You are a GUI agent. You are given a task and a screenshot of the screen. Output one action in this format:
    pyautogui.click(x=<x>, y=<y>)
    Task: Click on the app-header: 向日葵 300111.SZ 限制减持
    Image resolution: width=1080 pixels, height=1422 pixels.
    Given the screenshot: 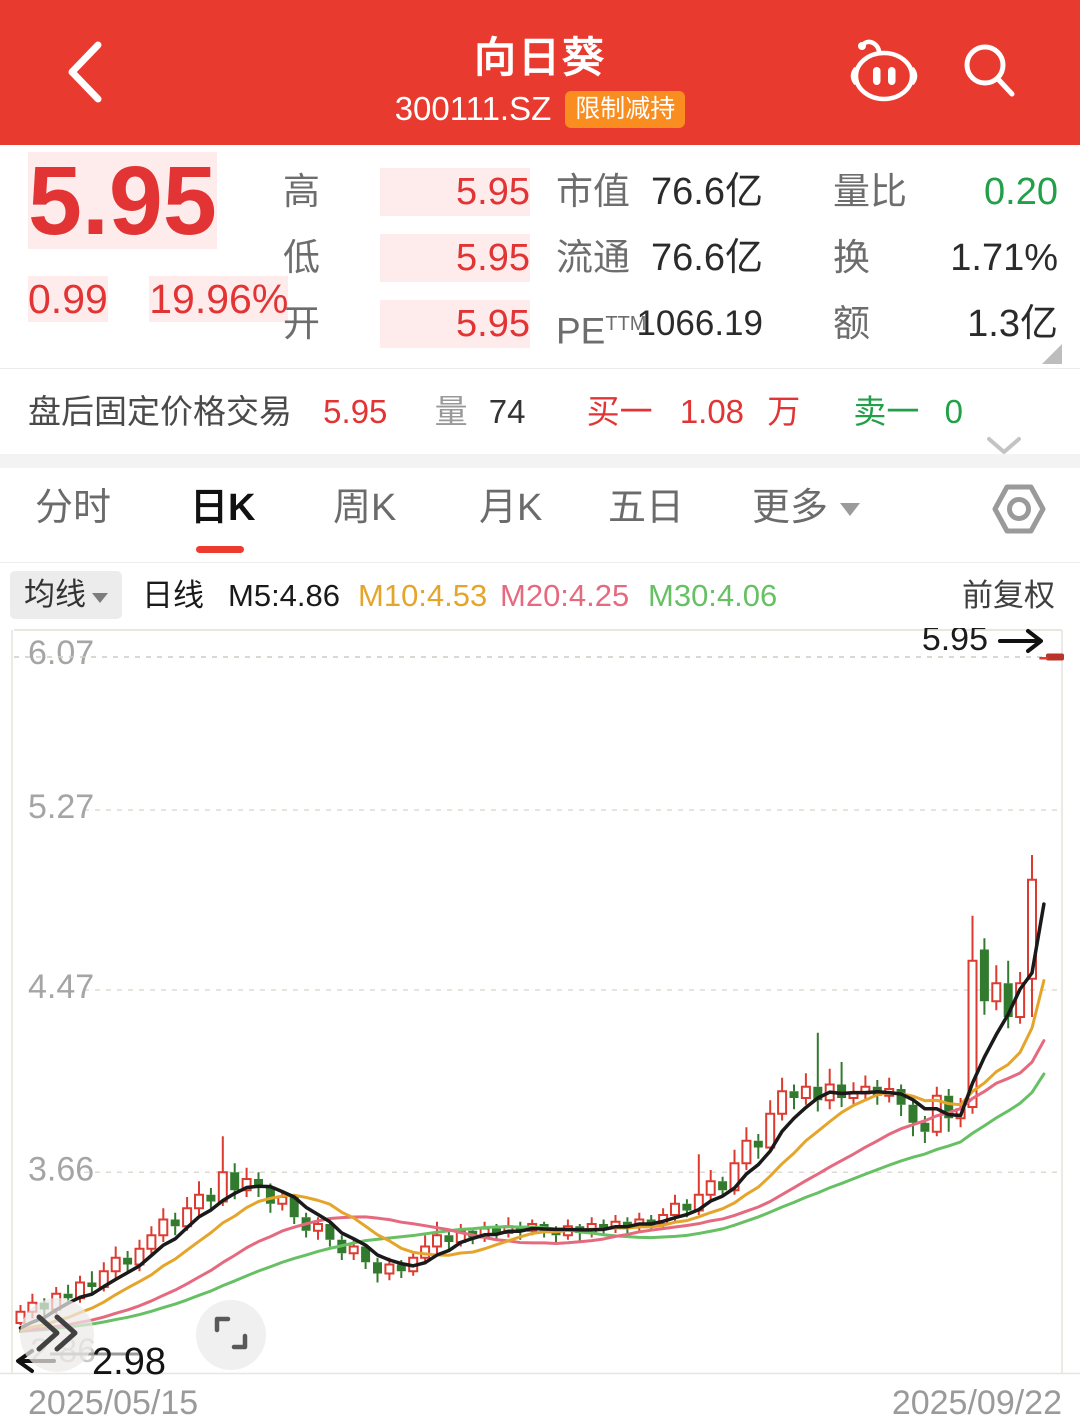 What is the action you would take?
    pyautogui.click(x=540, y=72)
    